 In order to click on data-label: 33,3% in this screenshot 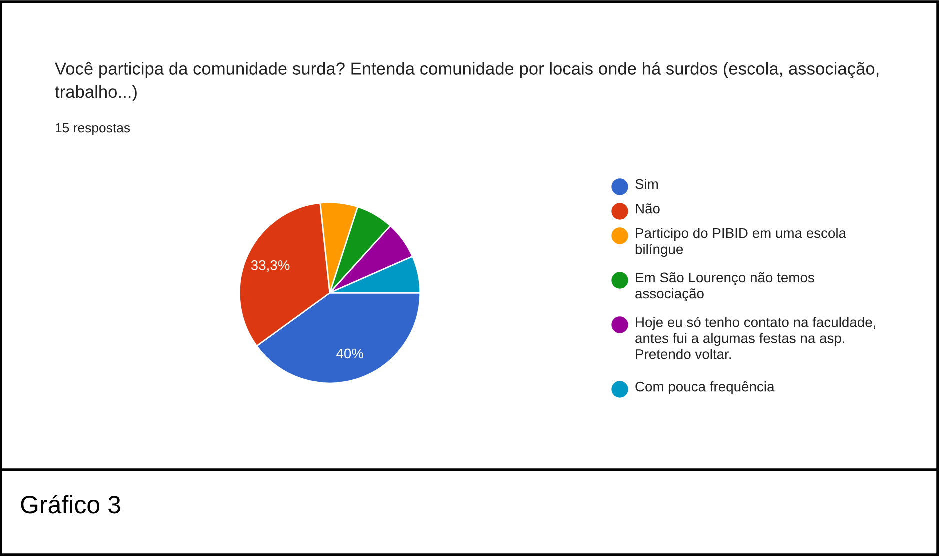, I will do `click(270, 266)`.